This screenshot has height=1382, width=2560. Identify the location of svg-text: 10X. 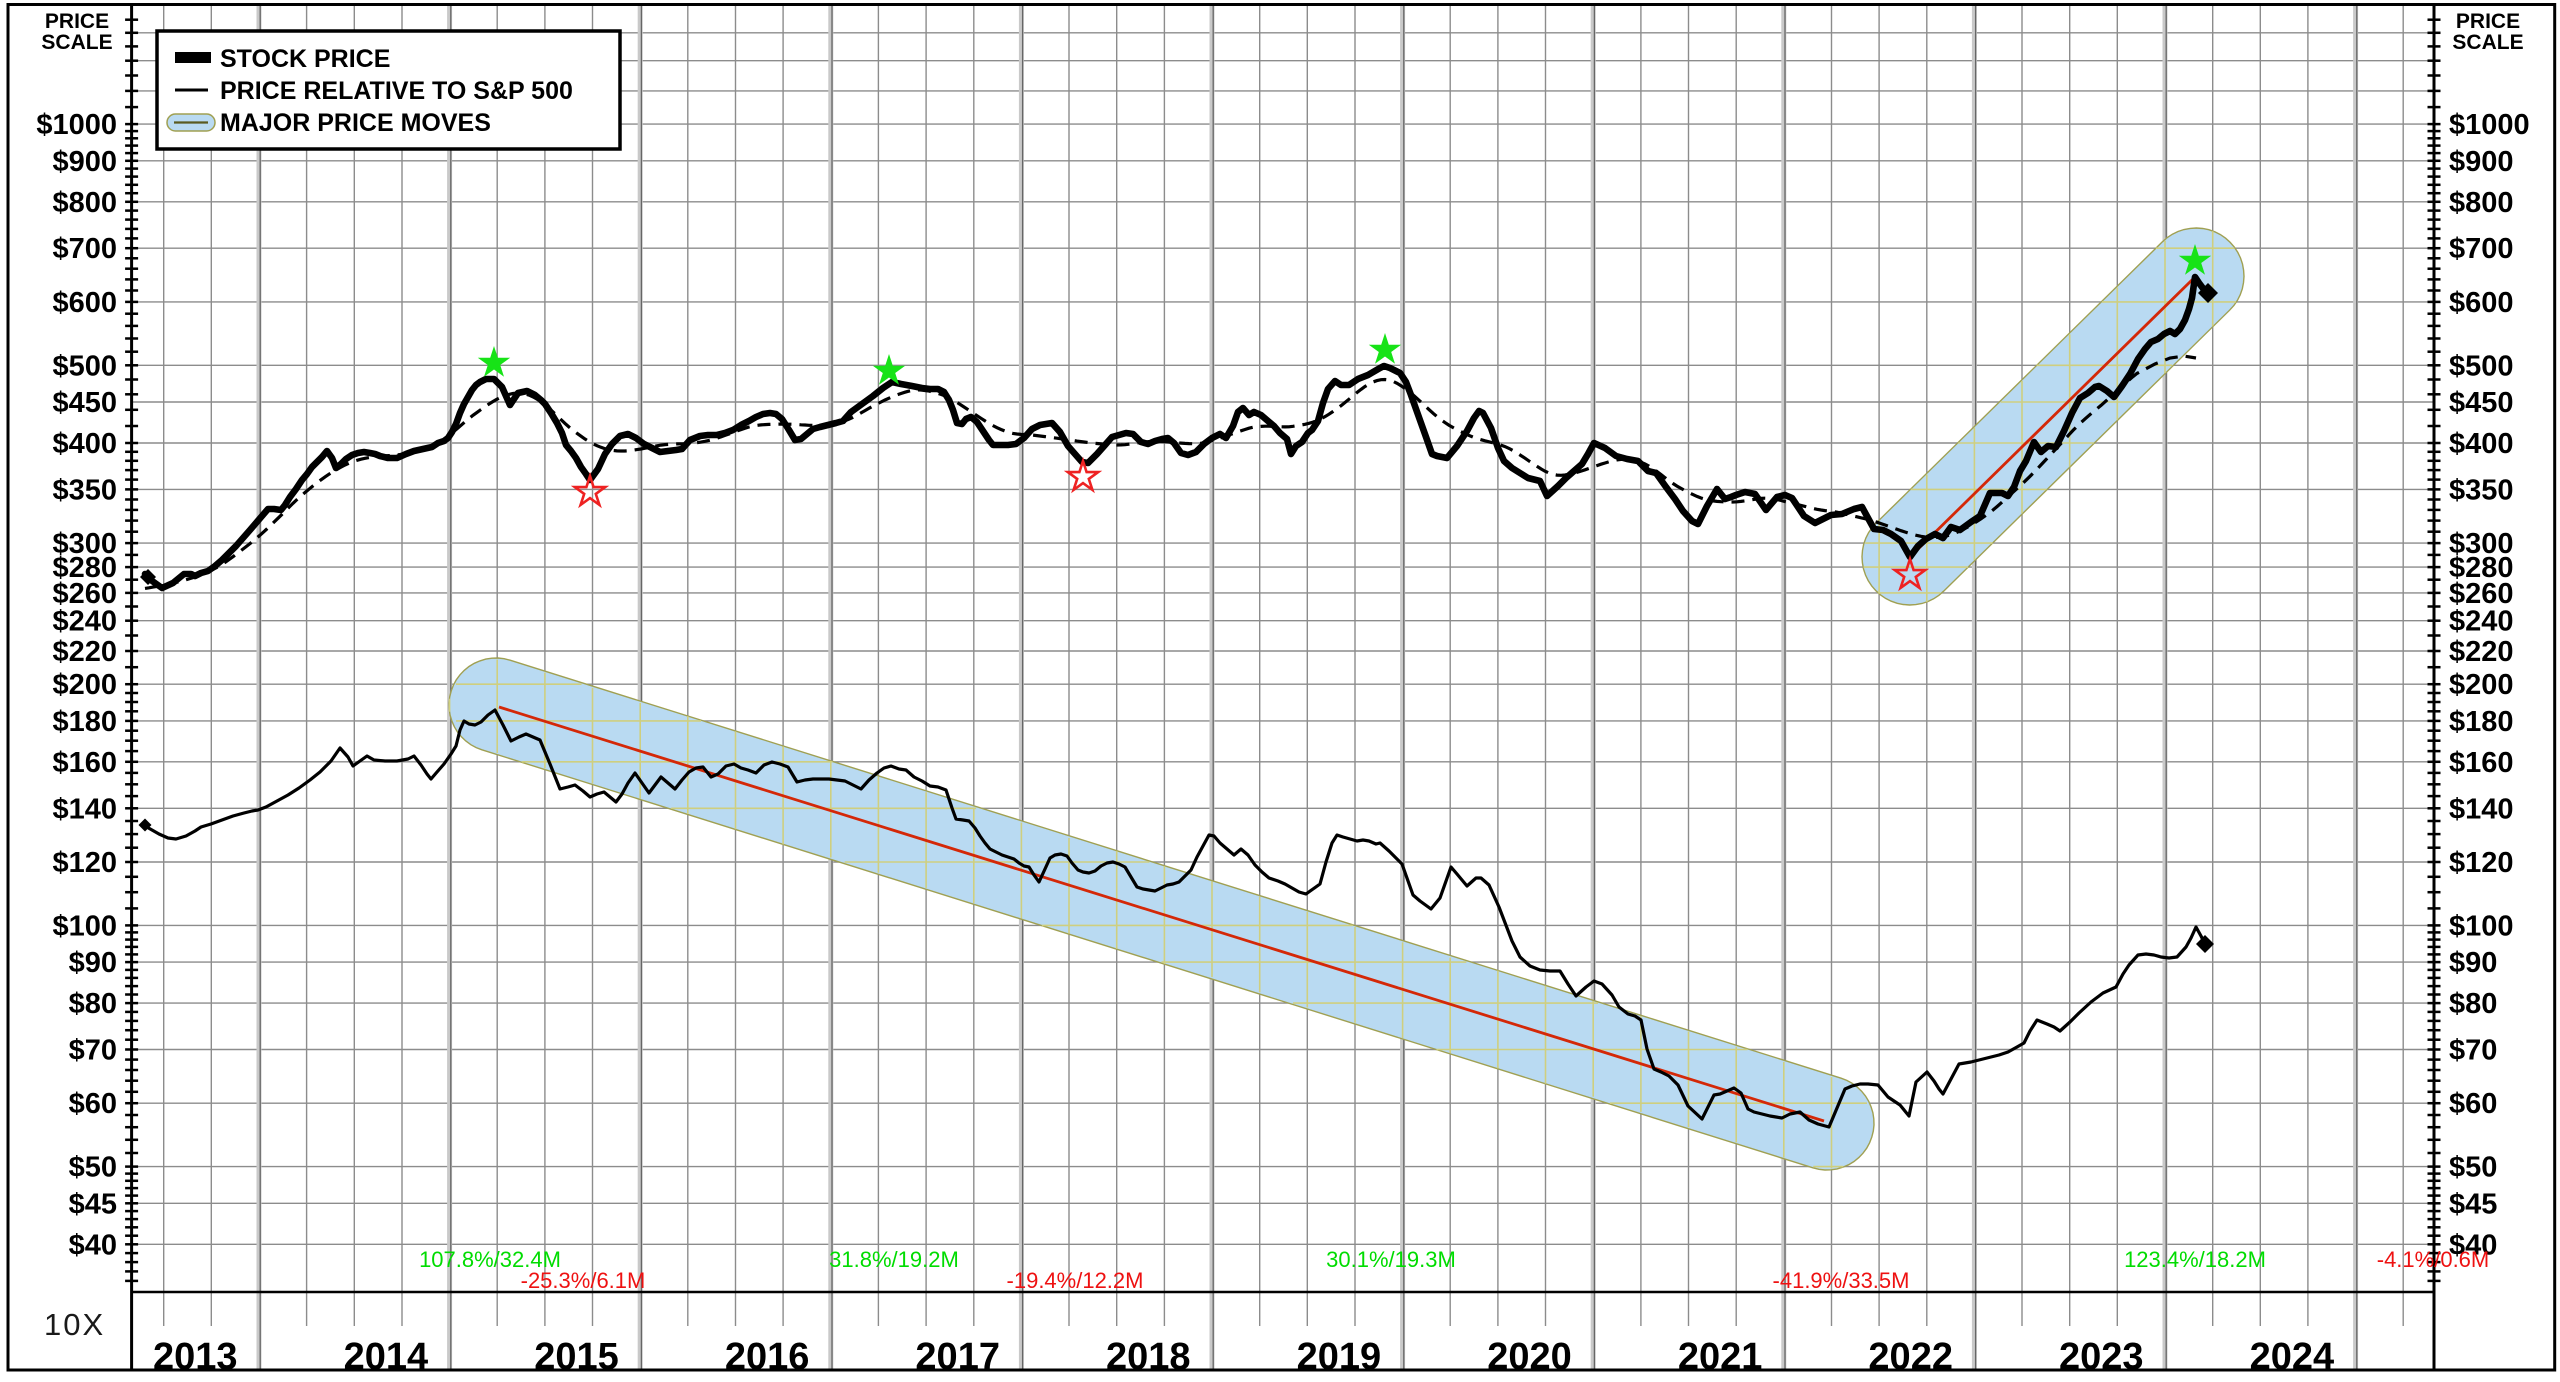
(74, 1324).